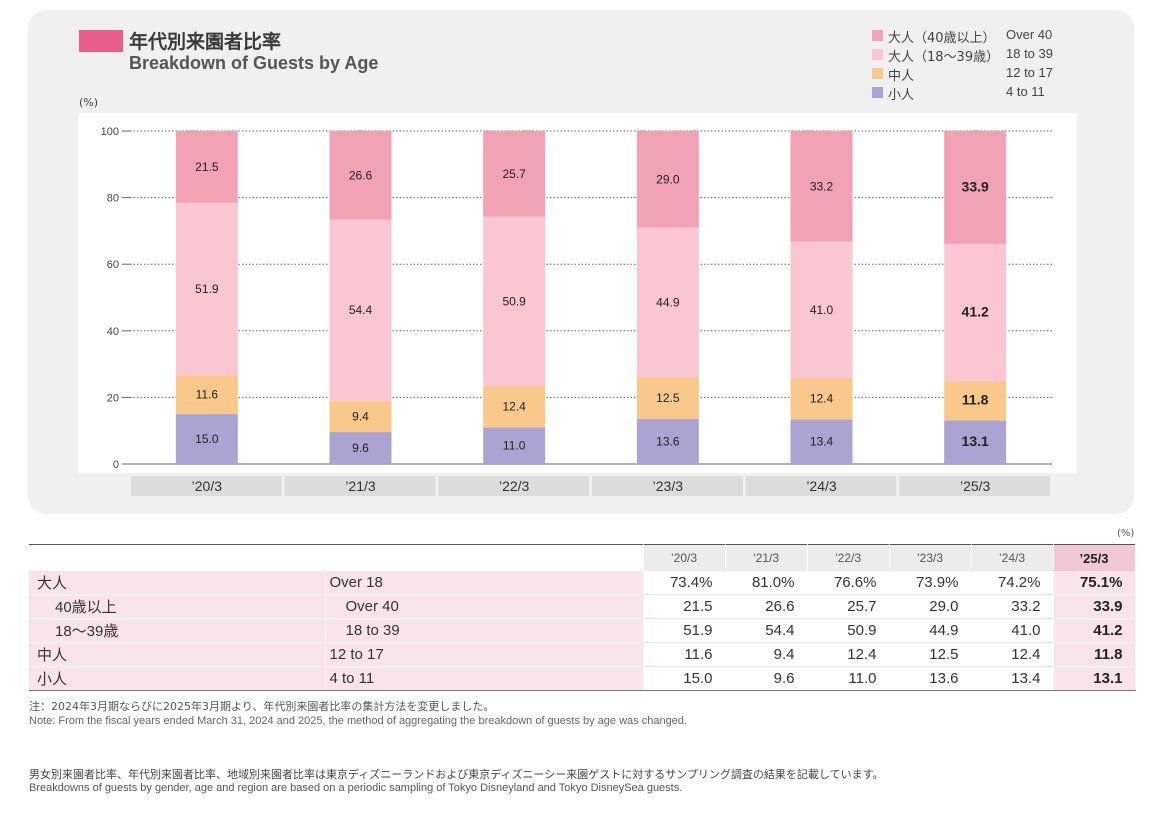 The width and height of the screenshot is (1169, 815). I want to click on x-tick-label: ’20/3, so click(207, 486).